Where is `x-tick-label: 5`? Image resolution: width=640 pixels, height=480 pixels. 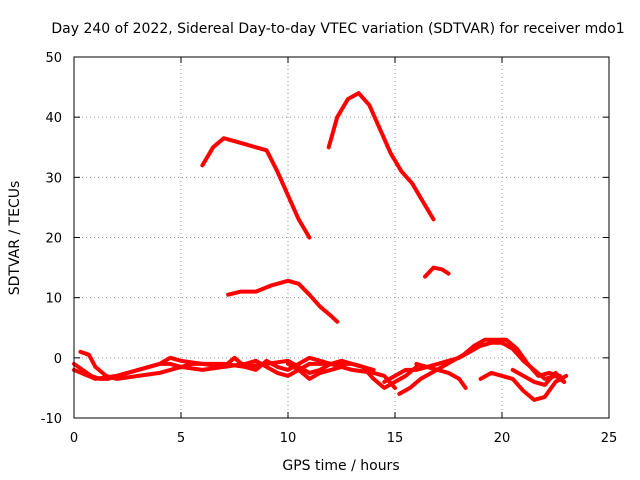
x-tick-label: 5 is located at coordinates (181, 438).